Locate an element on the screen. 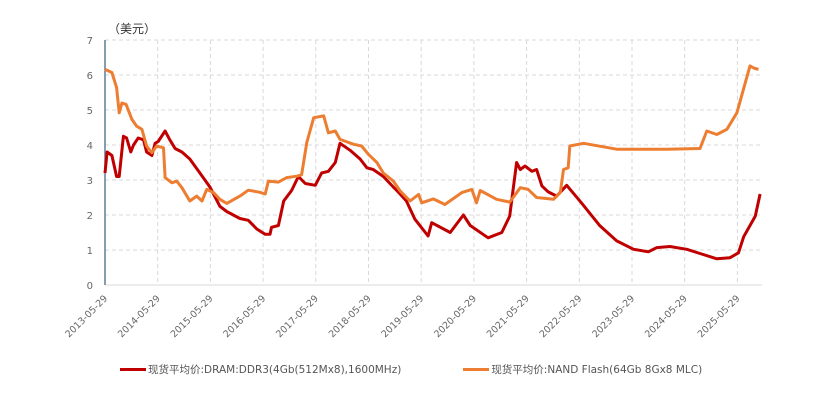 The image size is (830, 409). x-tick-label: 2023-05-29 is located at coordinates (613, 316).